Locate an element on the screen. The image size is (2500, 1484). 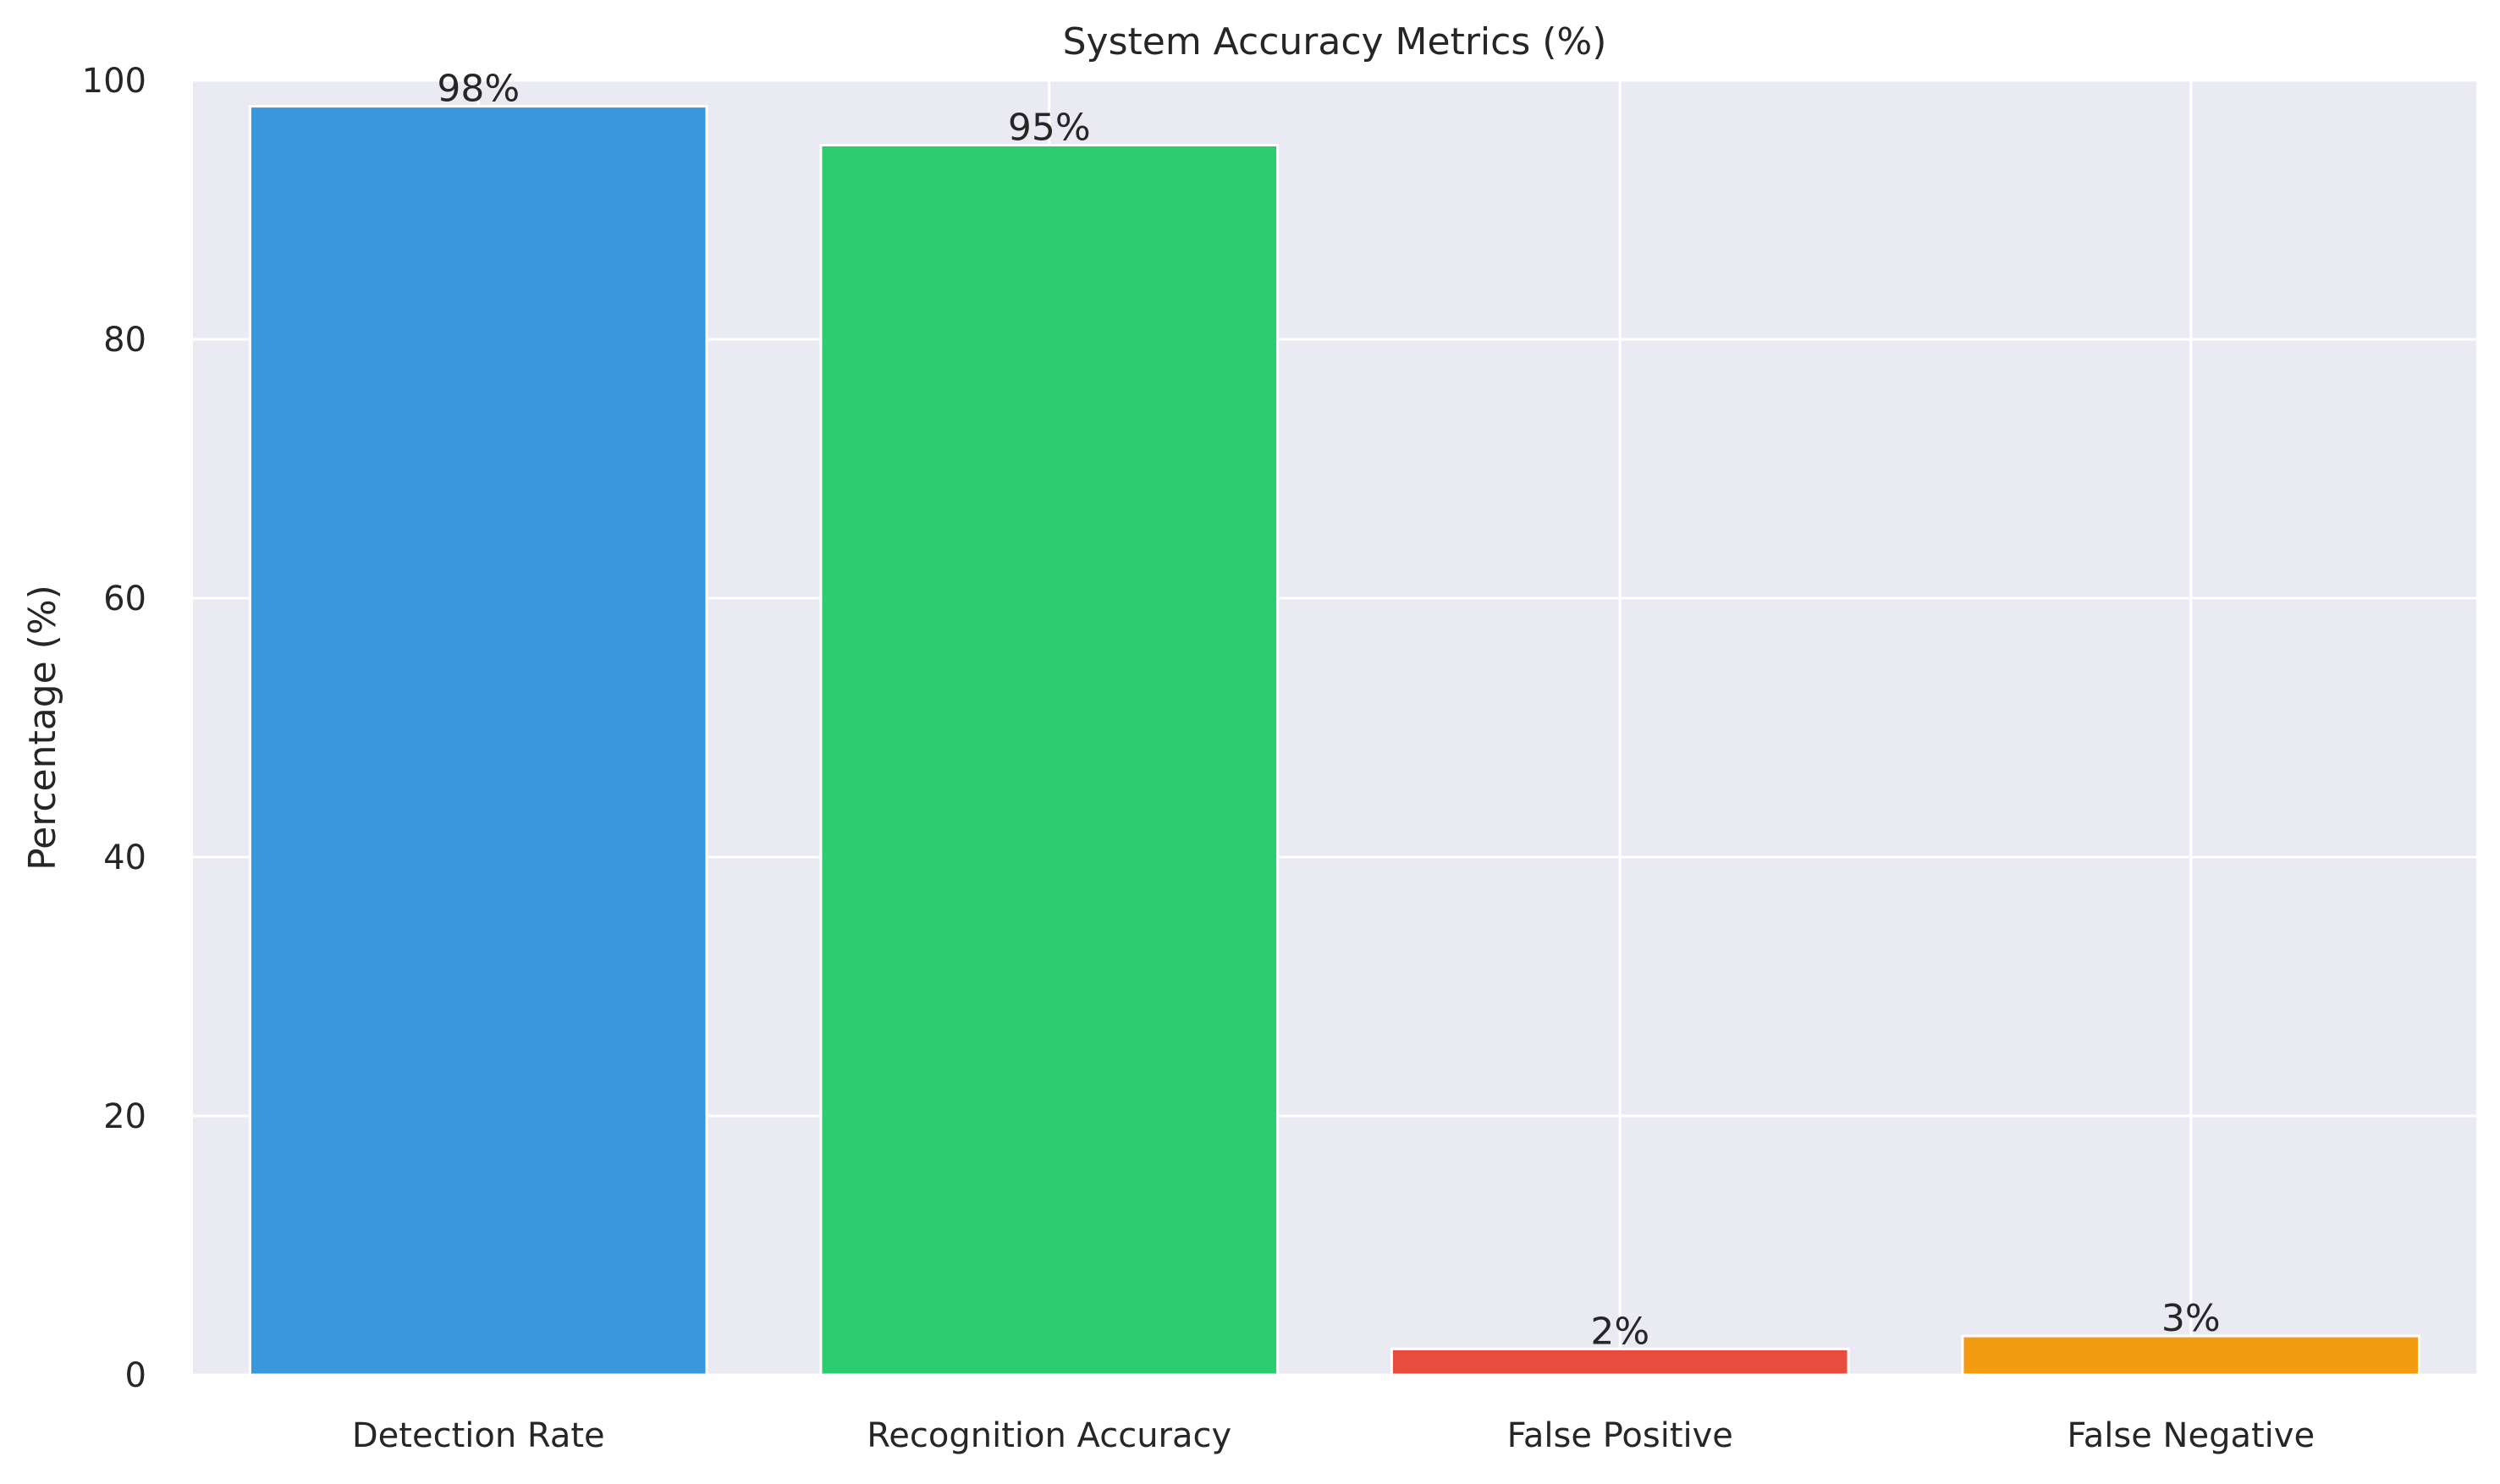
data-label: 95% is located at coordinates (1049, 128).